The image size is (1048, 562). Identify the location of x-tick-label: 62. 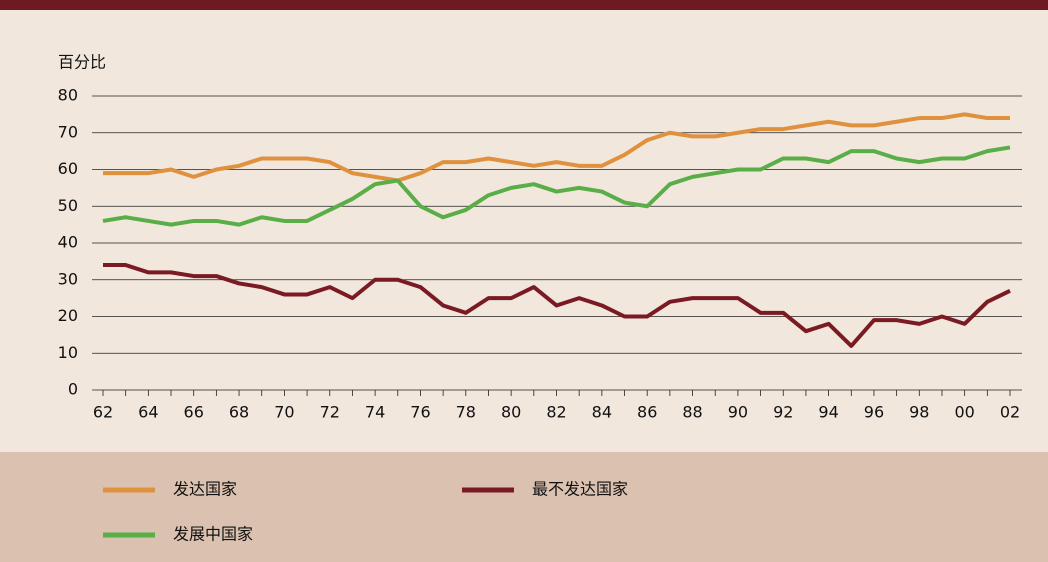
(103, 412).